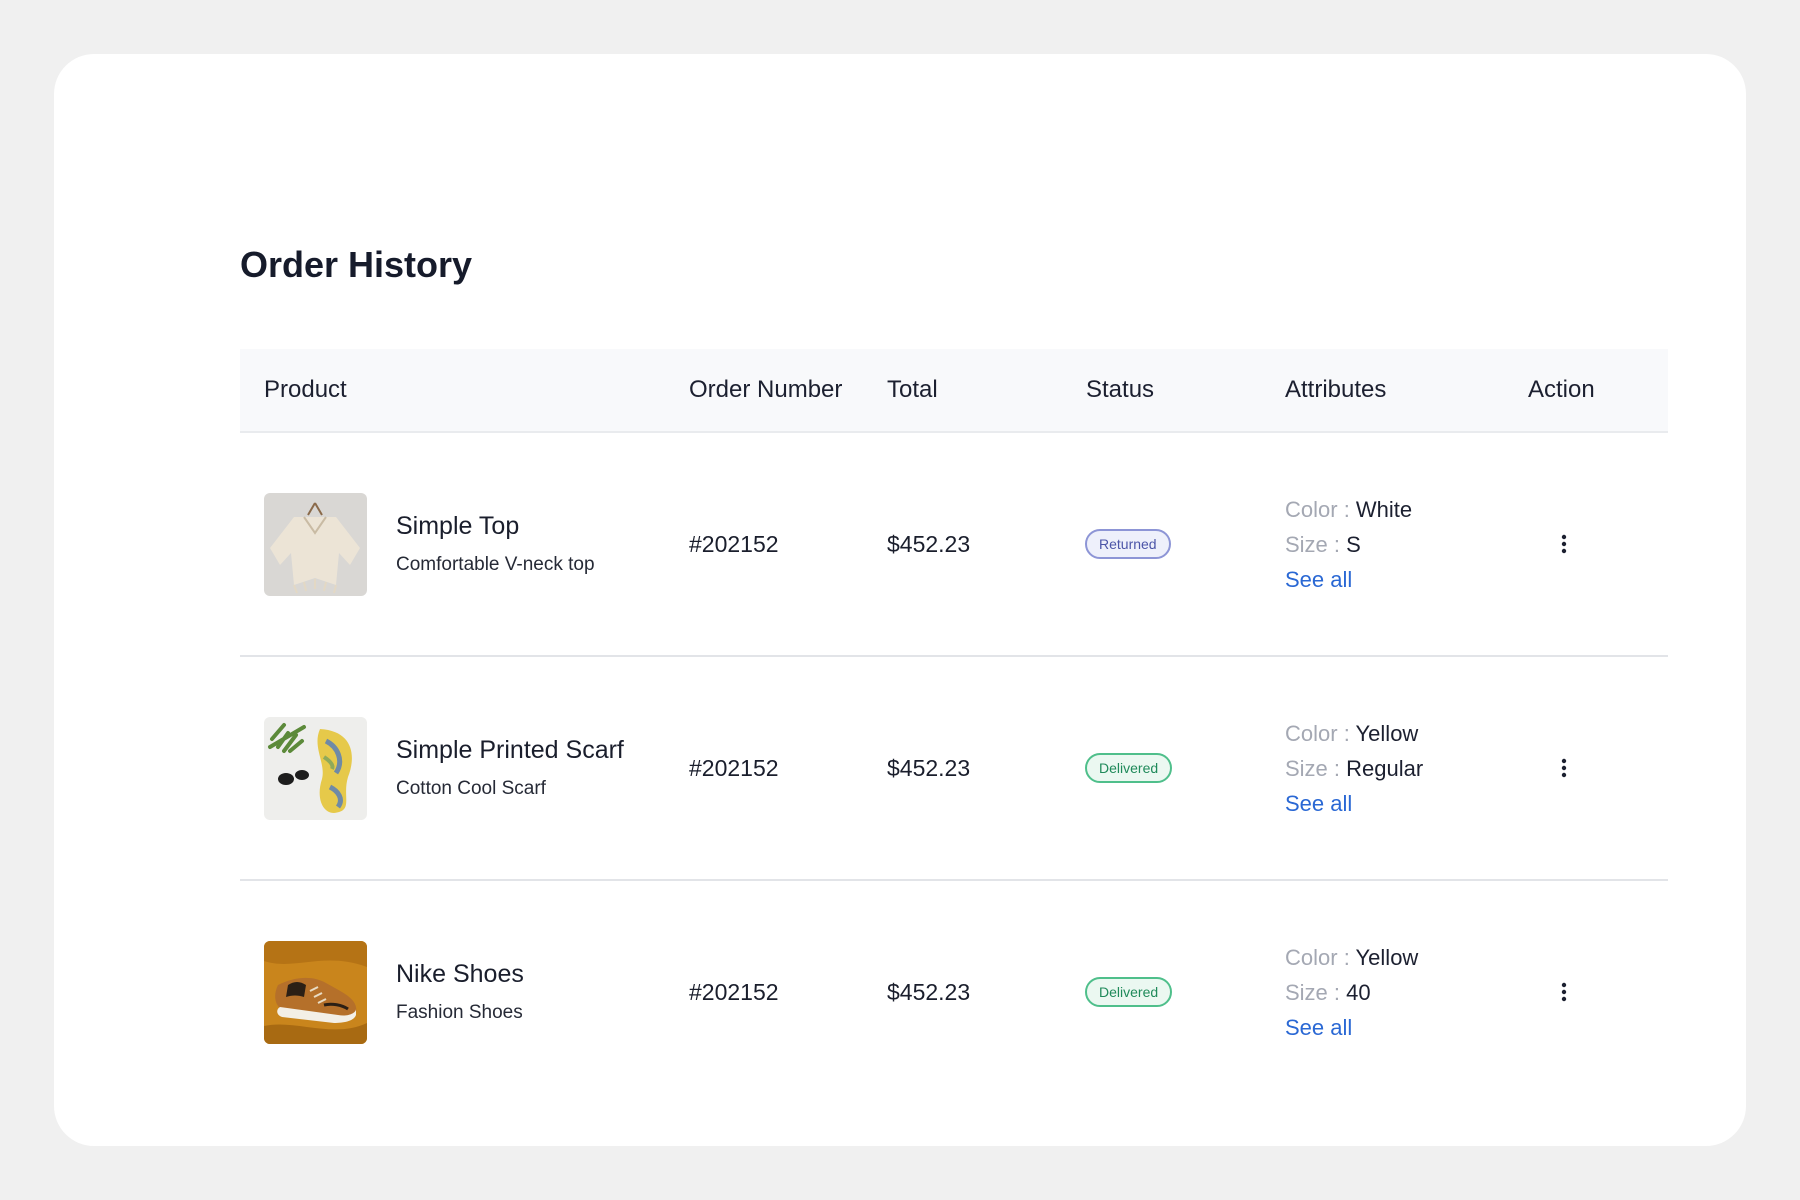 The image size is (1800, 1200). I want to click on color-attribute: Color : White, so click(1348, 509).